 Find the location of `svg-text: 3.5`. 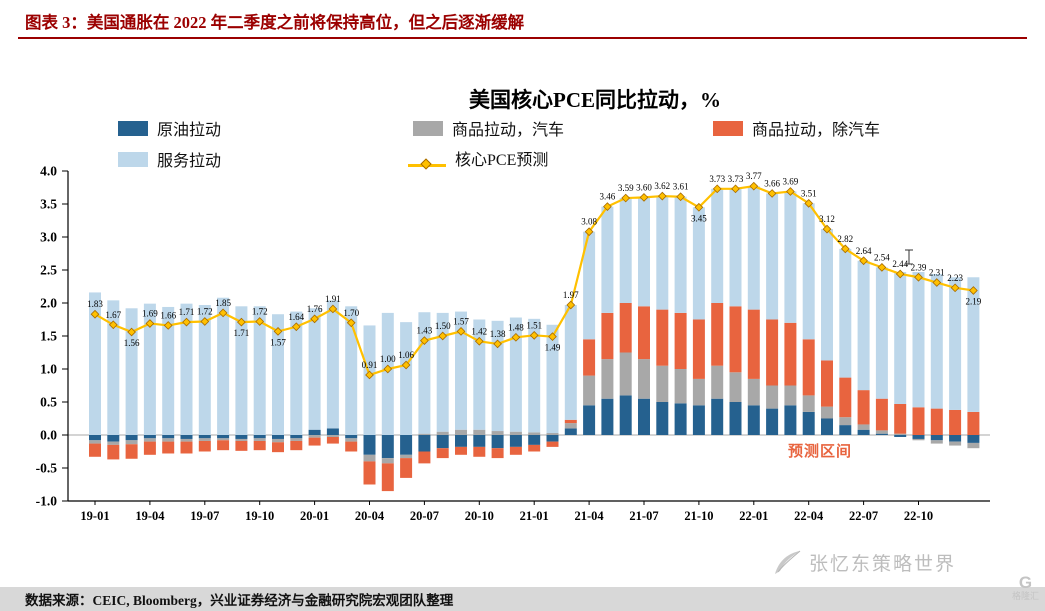

svg-text: 3.5 is located at coordinates (48, 204).